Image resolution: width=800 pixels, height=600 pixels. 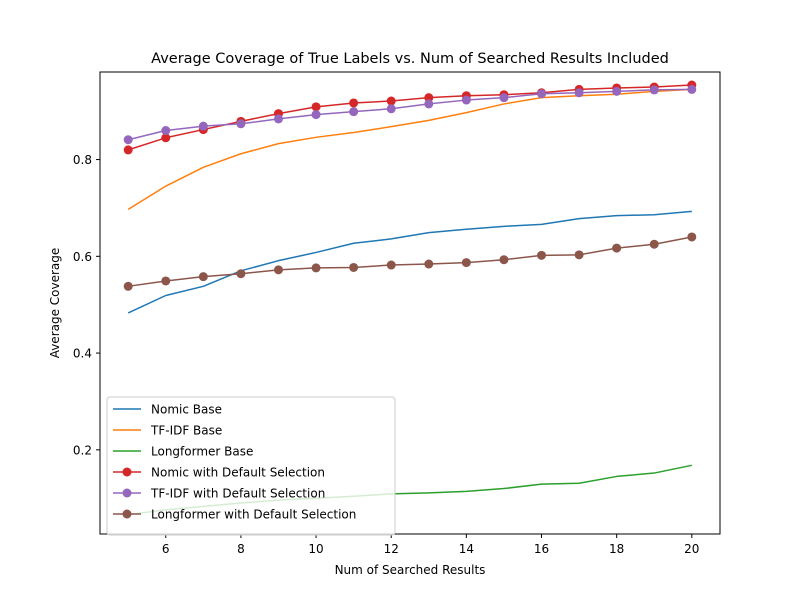 I want to click on legend-item: TF-IDF Base, so click(x=167, y=431).